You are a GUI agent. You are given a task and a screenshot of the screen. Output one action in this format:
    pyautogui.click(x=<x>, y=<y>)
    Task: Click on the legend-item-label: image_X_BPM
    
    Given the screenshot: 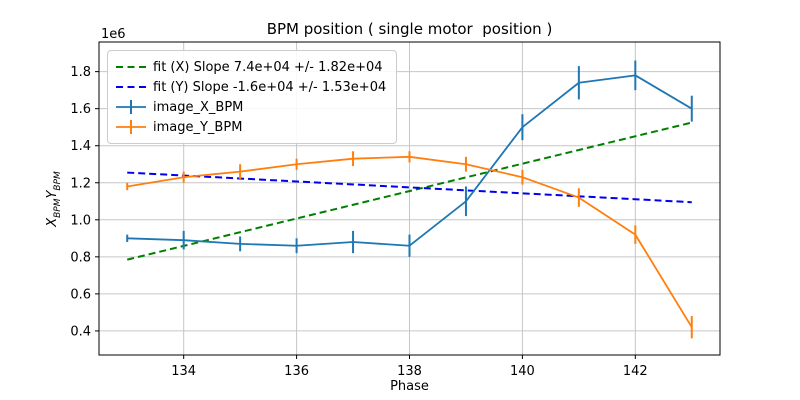 What is the action you would take?
    pyautogui.click(x=198, y=107)
    